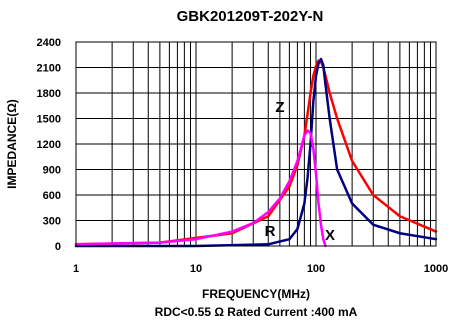 Image resolution: width=451 pixels, height=325 pixels. I want to click on y-tick-label: 600, so click(52, 196).